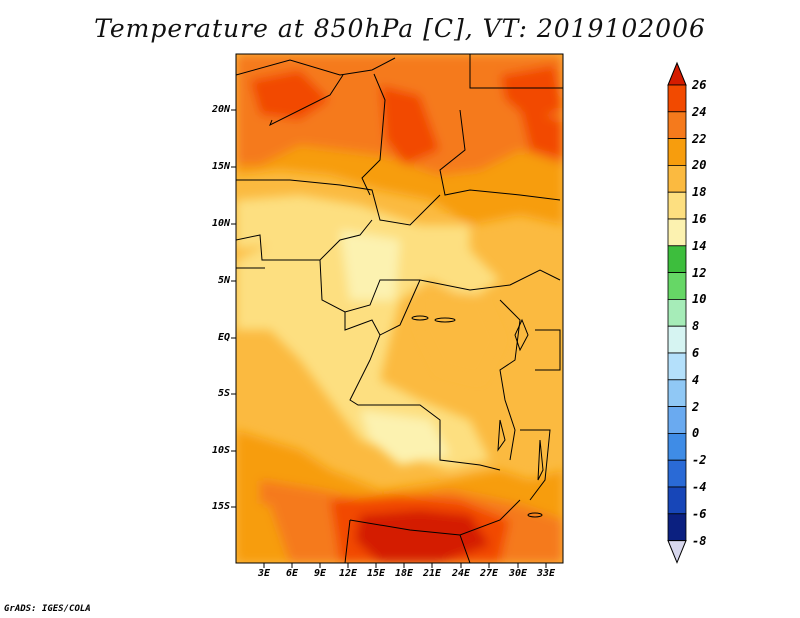  I want to click on lat-label: 15S, so click(220, 506).